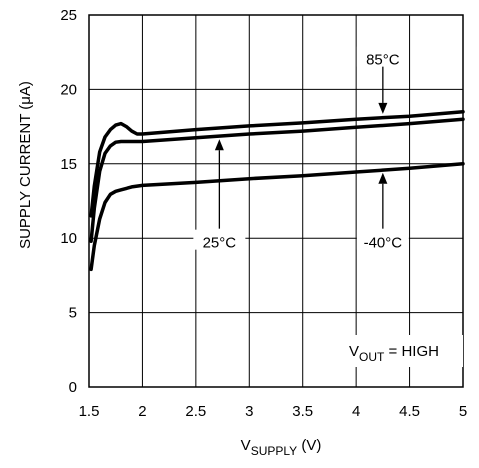 The width and height of the screenshot is (479, 468). Describe the element at coordinates (68, 201) in the screenshot. I see `y-tick-labels: 0 5 10 15 20 25` at that location.